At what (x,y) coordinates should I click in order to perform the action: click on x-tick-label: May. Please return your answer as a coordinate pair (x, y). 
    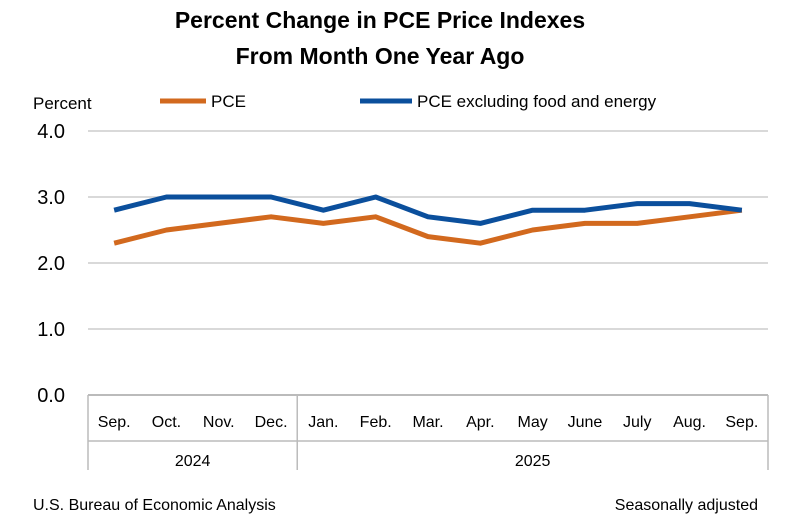
    Looking at the image, I should click on (532, 422).